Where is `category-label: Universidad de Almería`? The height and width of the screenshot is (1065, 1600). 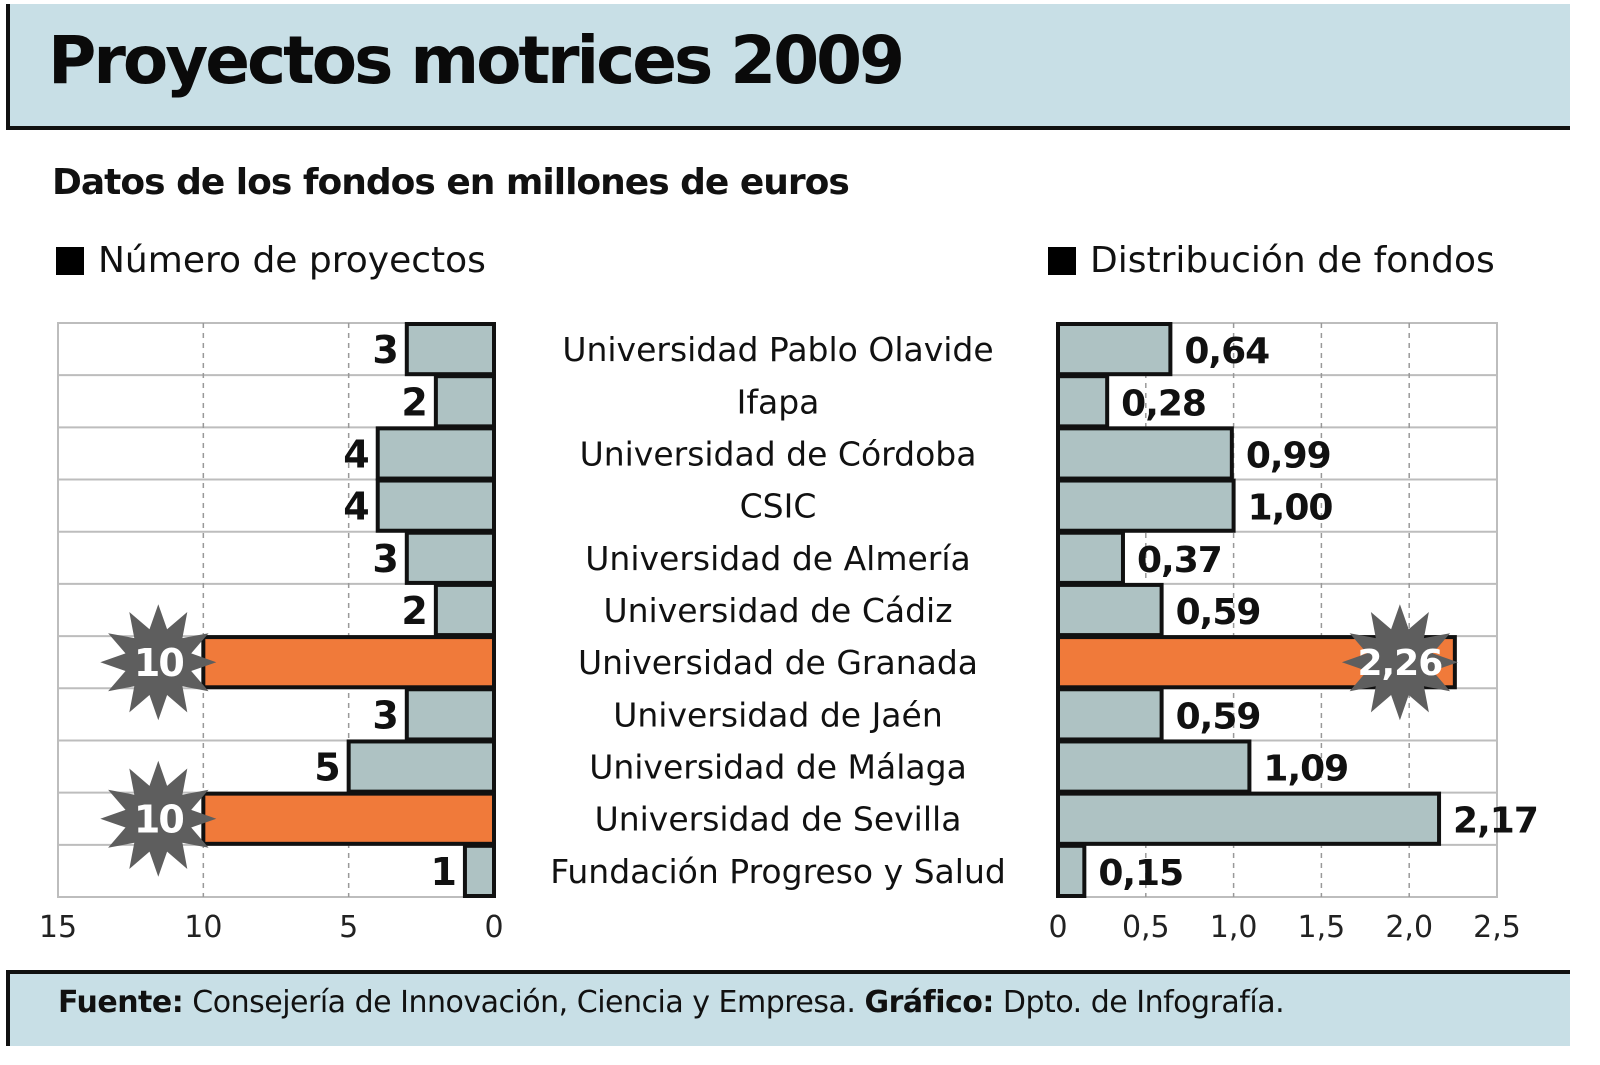 category-label: Universidad de Almería is located at coordinates (778, 558).